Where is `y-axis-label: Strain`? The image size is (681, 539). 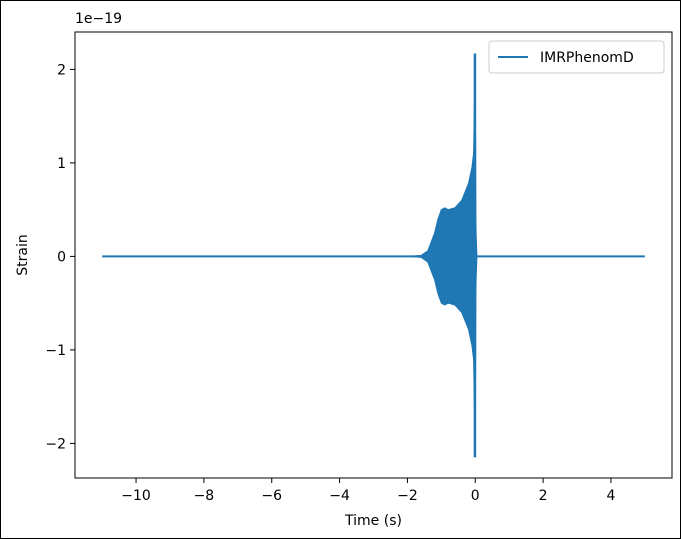
y-axis-label: Strain is located at coordinates (23, 254).